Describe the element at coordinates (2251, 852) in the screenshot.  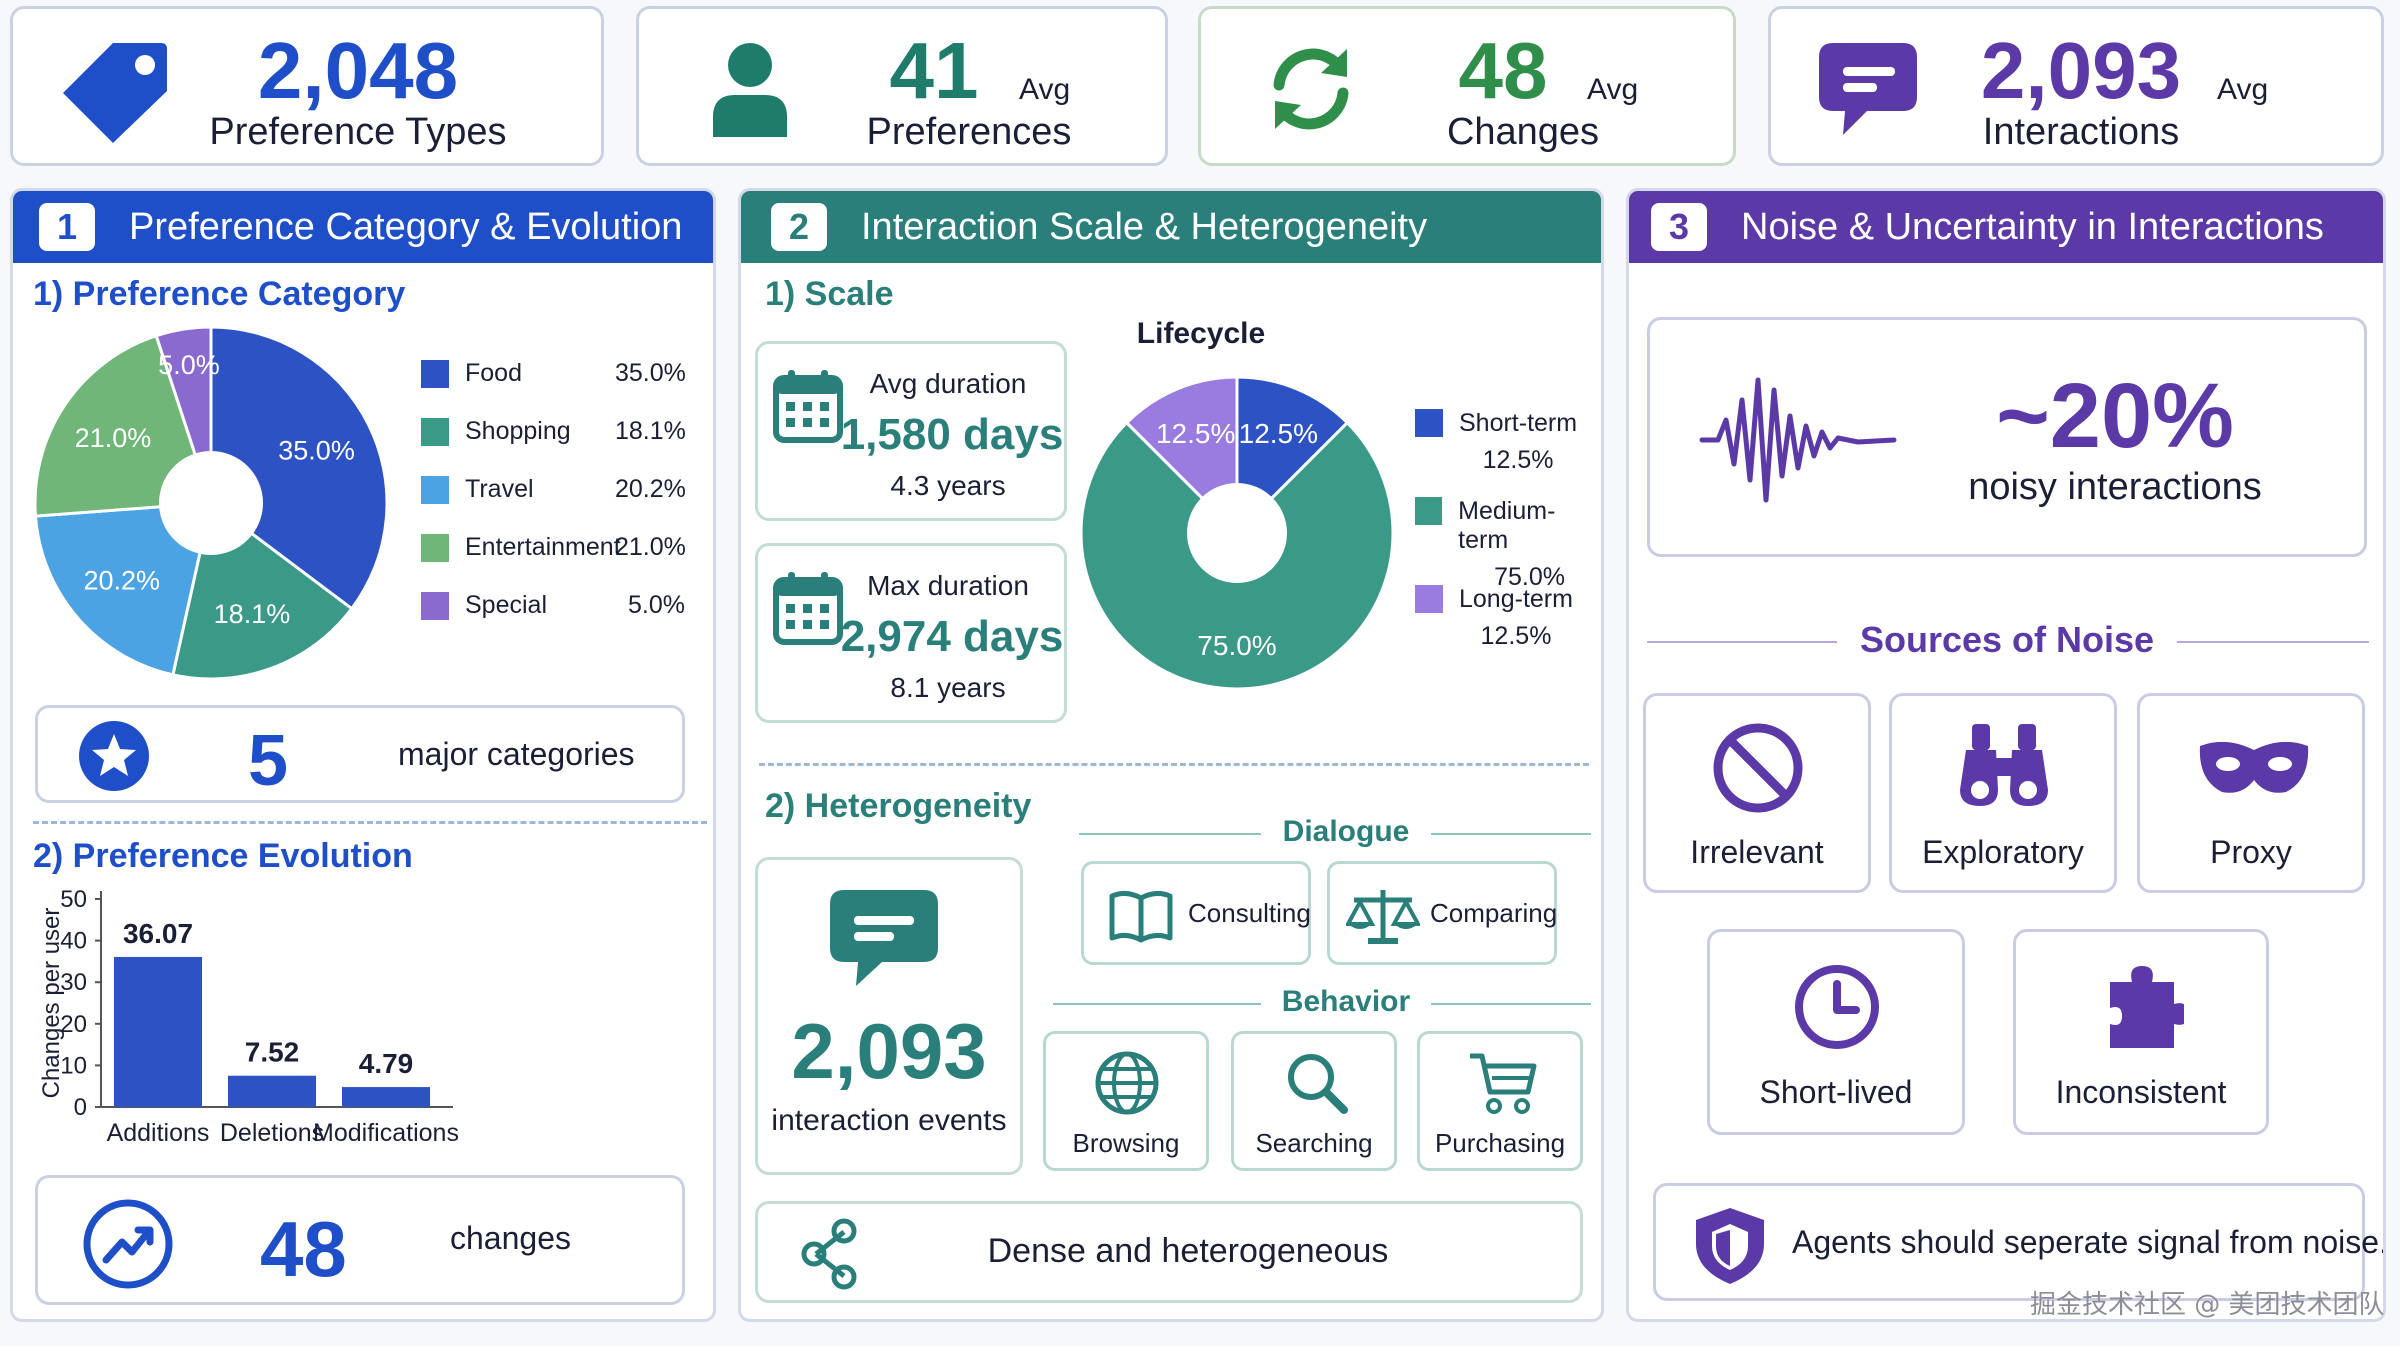
I see `noise-source-label: Proxy` at that location.